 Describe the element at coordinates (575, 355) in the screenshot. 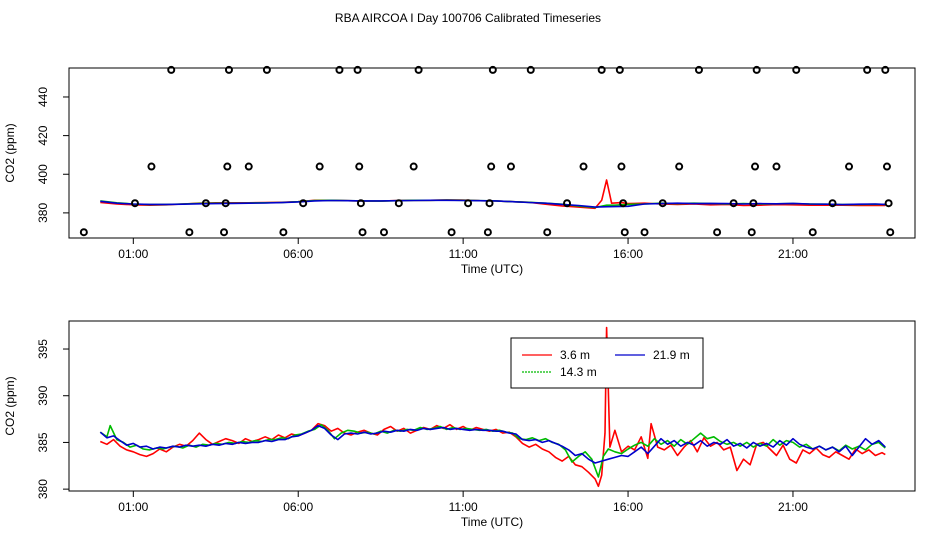

I see `legend-label: 3.6 m` at that location.